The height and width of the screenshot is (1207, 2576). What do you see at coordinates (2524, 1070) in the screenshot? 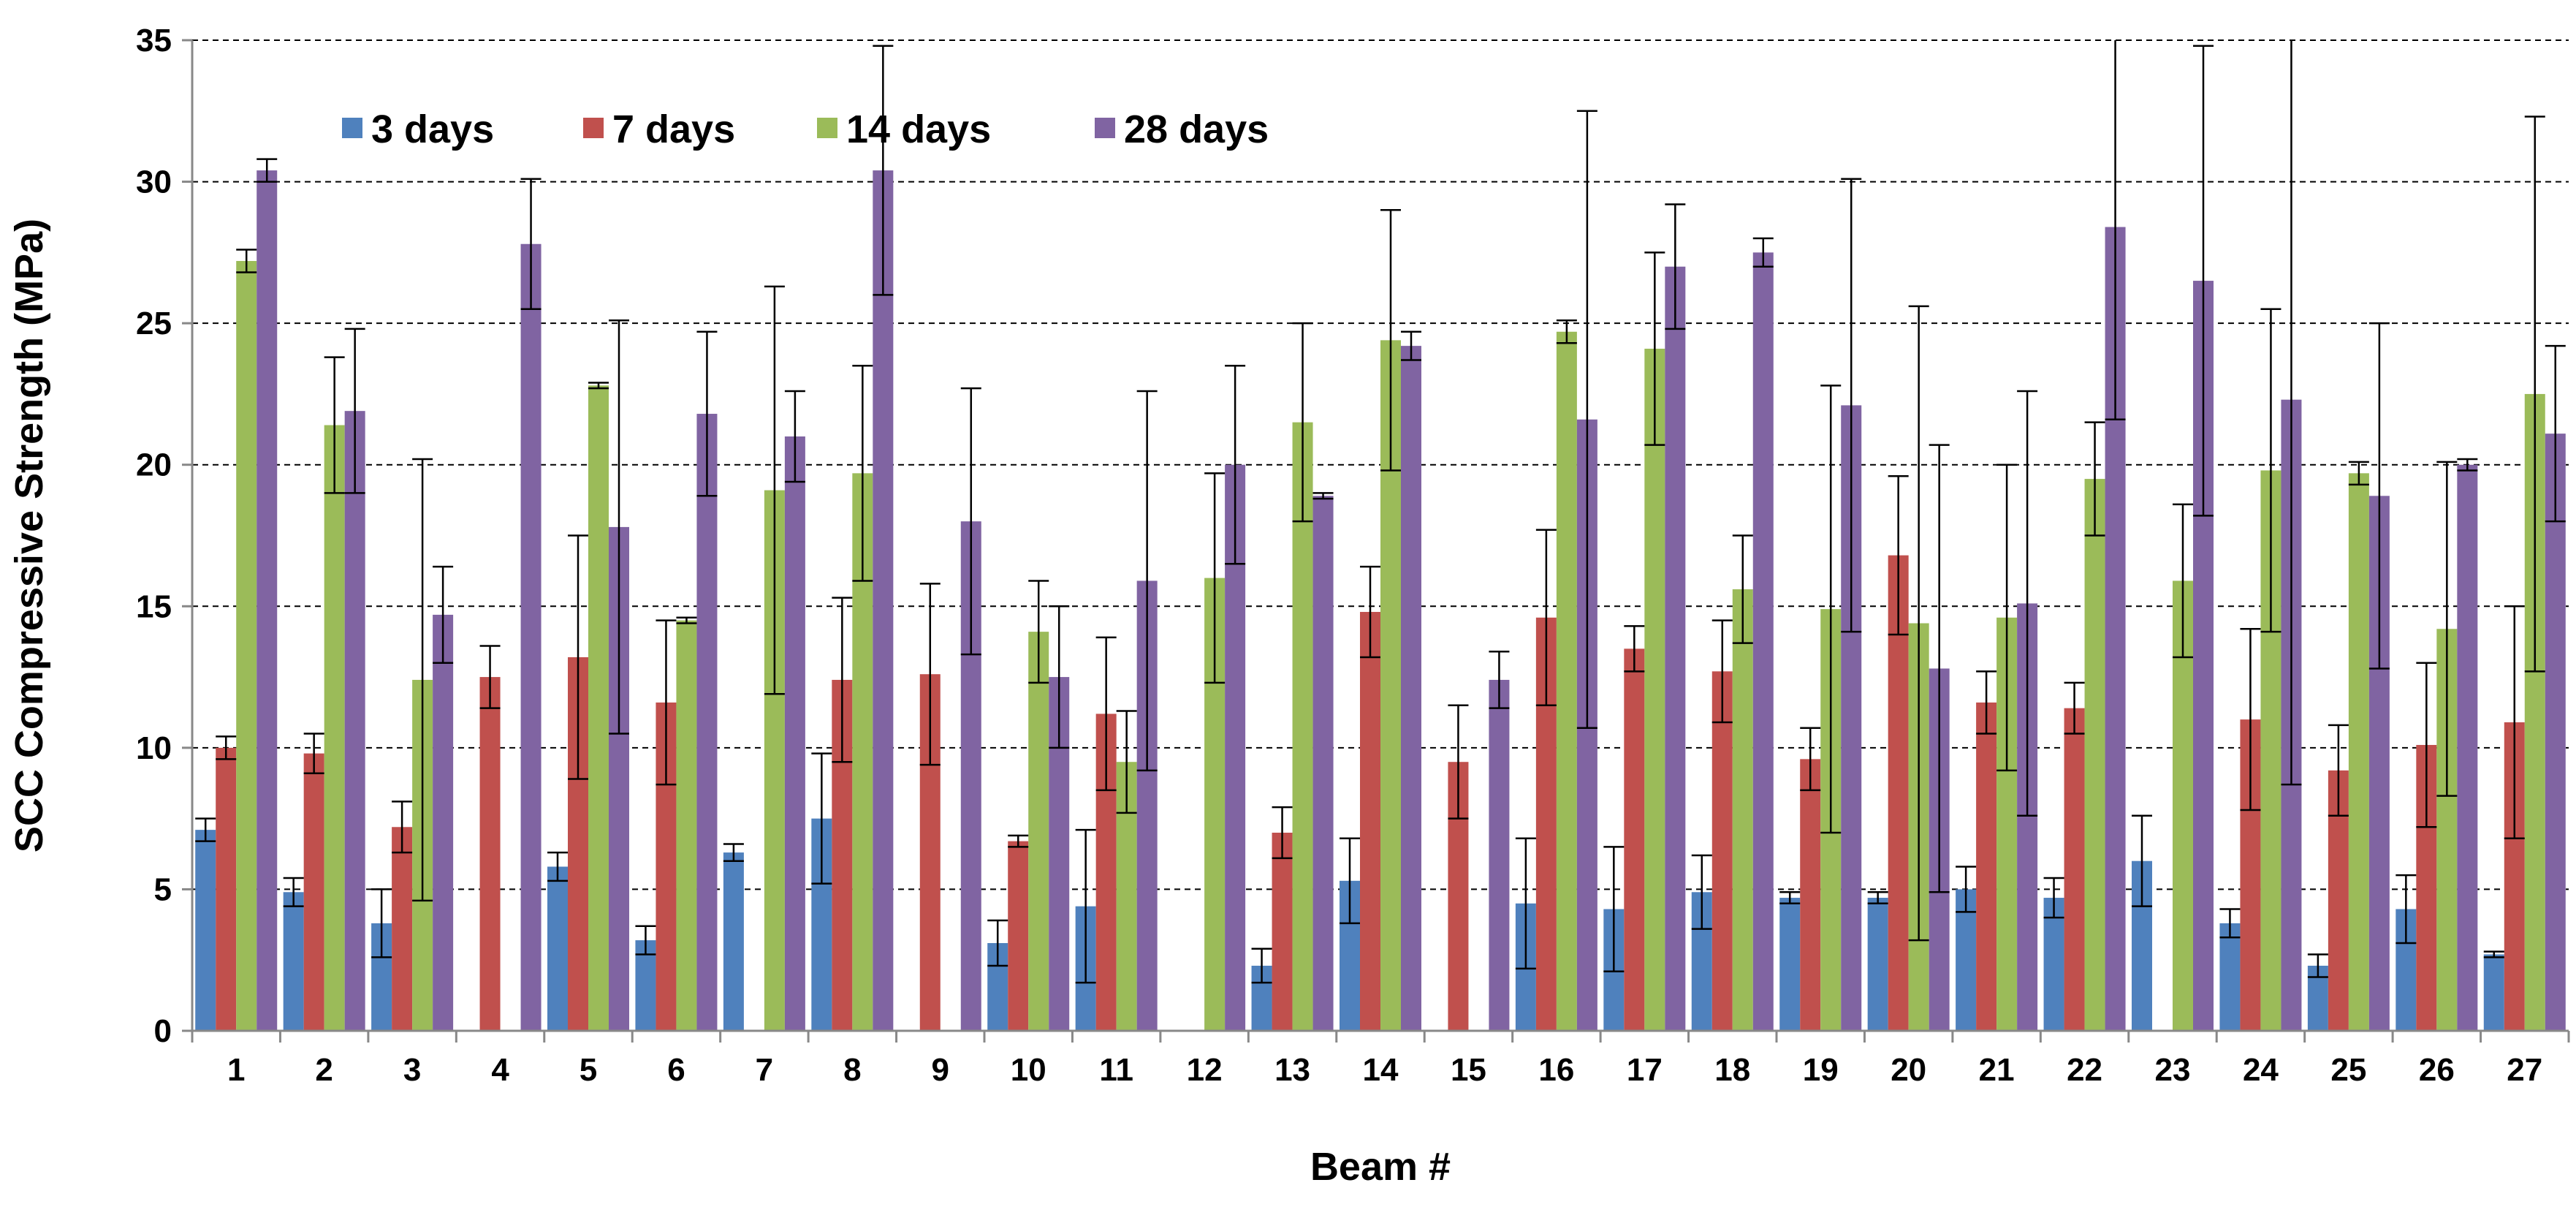
I see `x-tick-label: 27` at bounding box center [2524, 1070].